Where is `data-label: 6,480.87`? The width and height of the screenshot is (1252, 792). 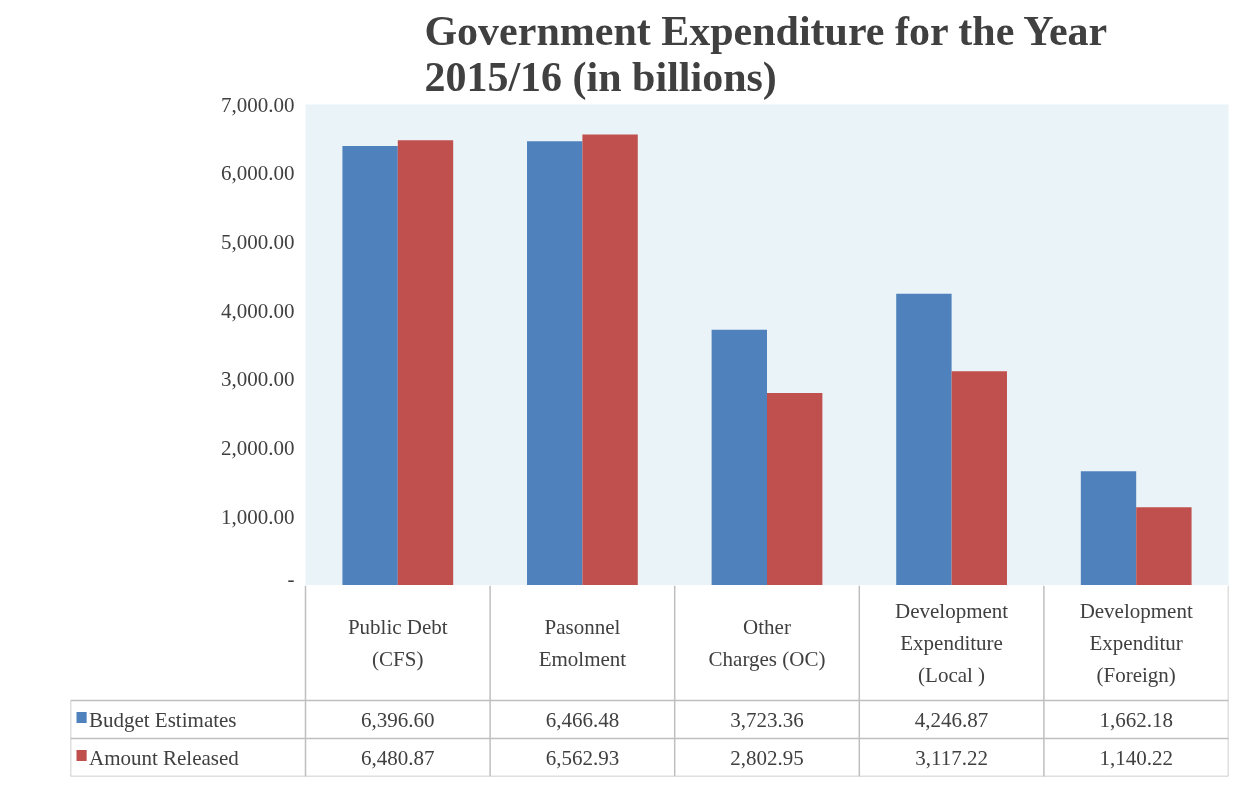 data-label: 6,480.87 is located at coordinates (398, 757).